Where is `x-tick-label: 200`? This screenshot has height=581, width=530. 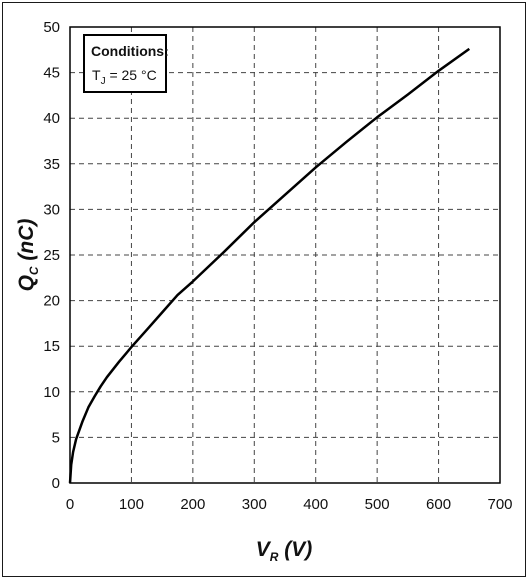 x-tick-label: 200 is located at coordinates (192, 504).